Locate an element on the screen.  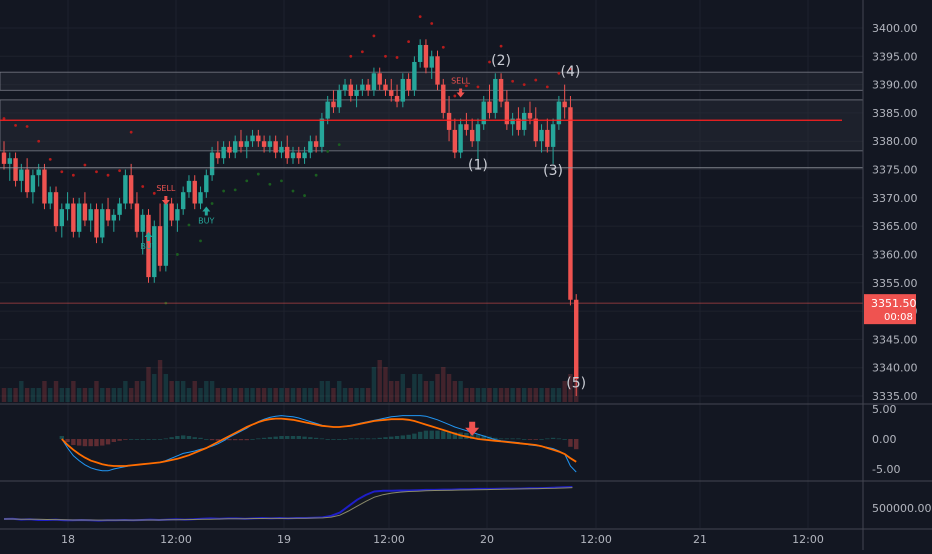
last-price-box is located at coordinates (890, 309).